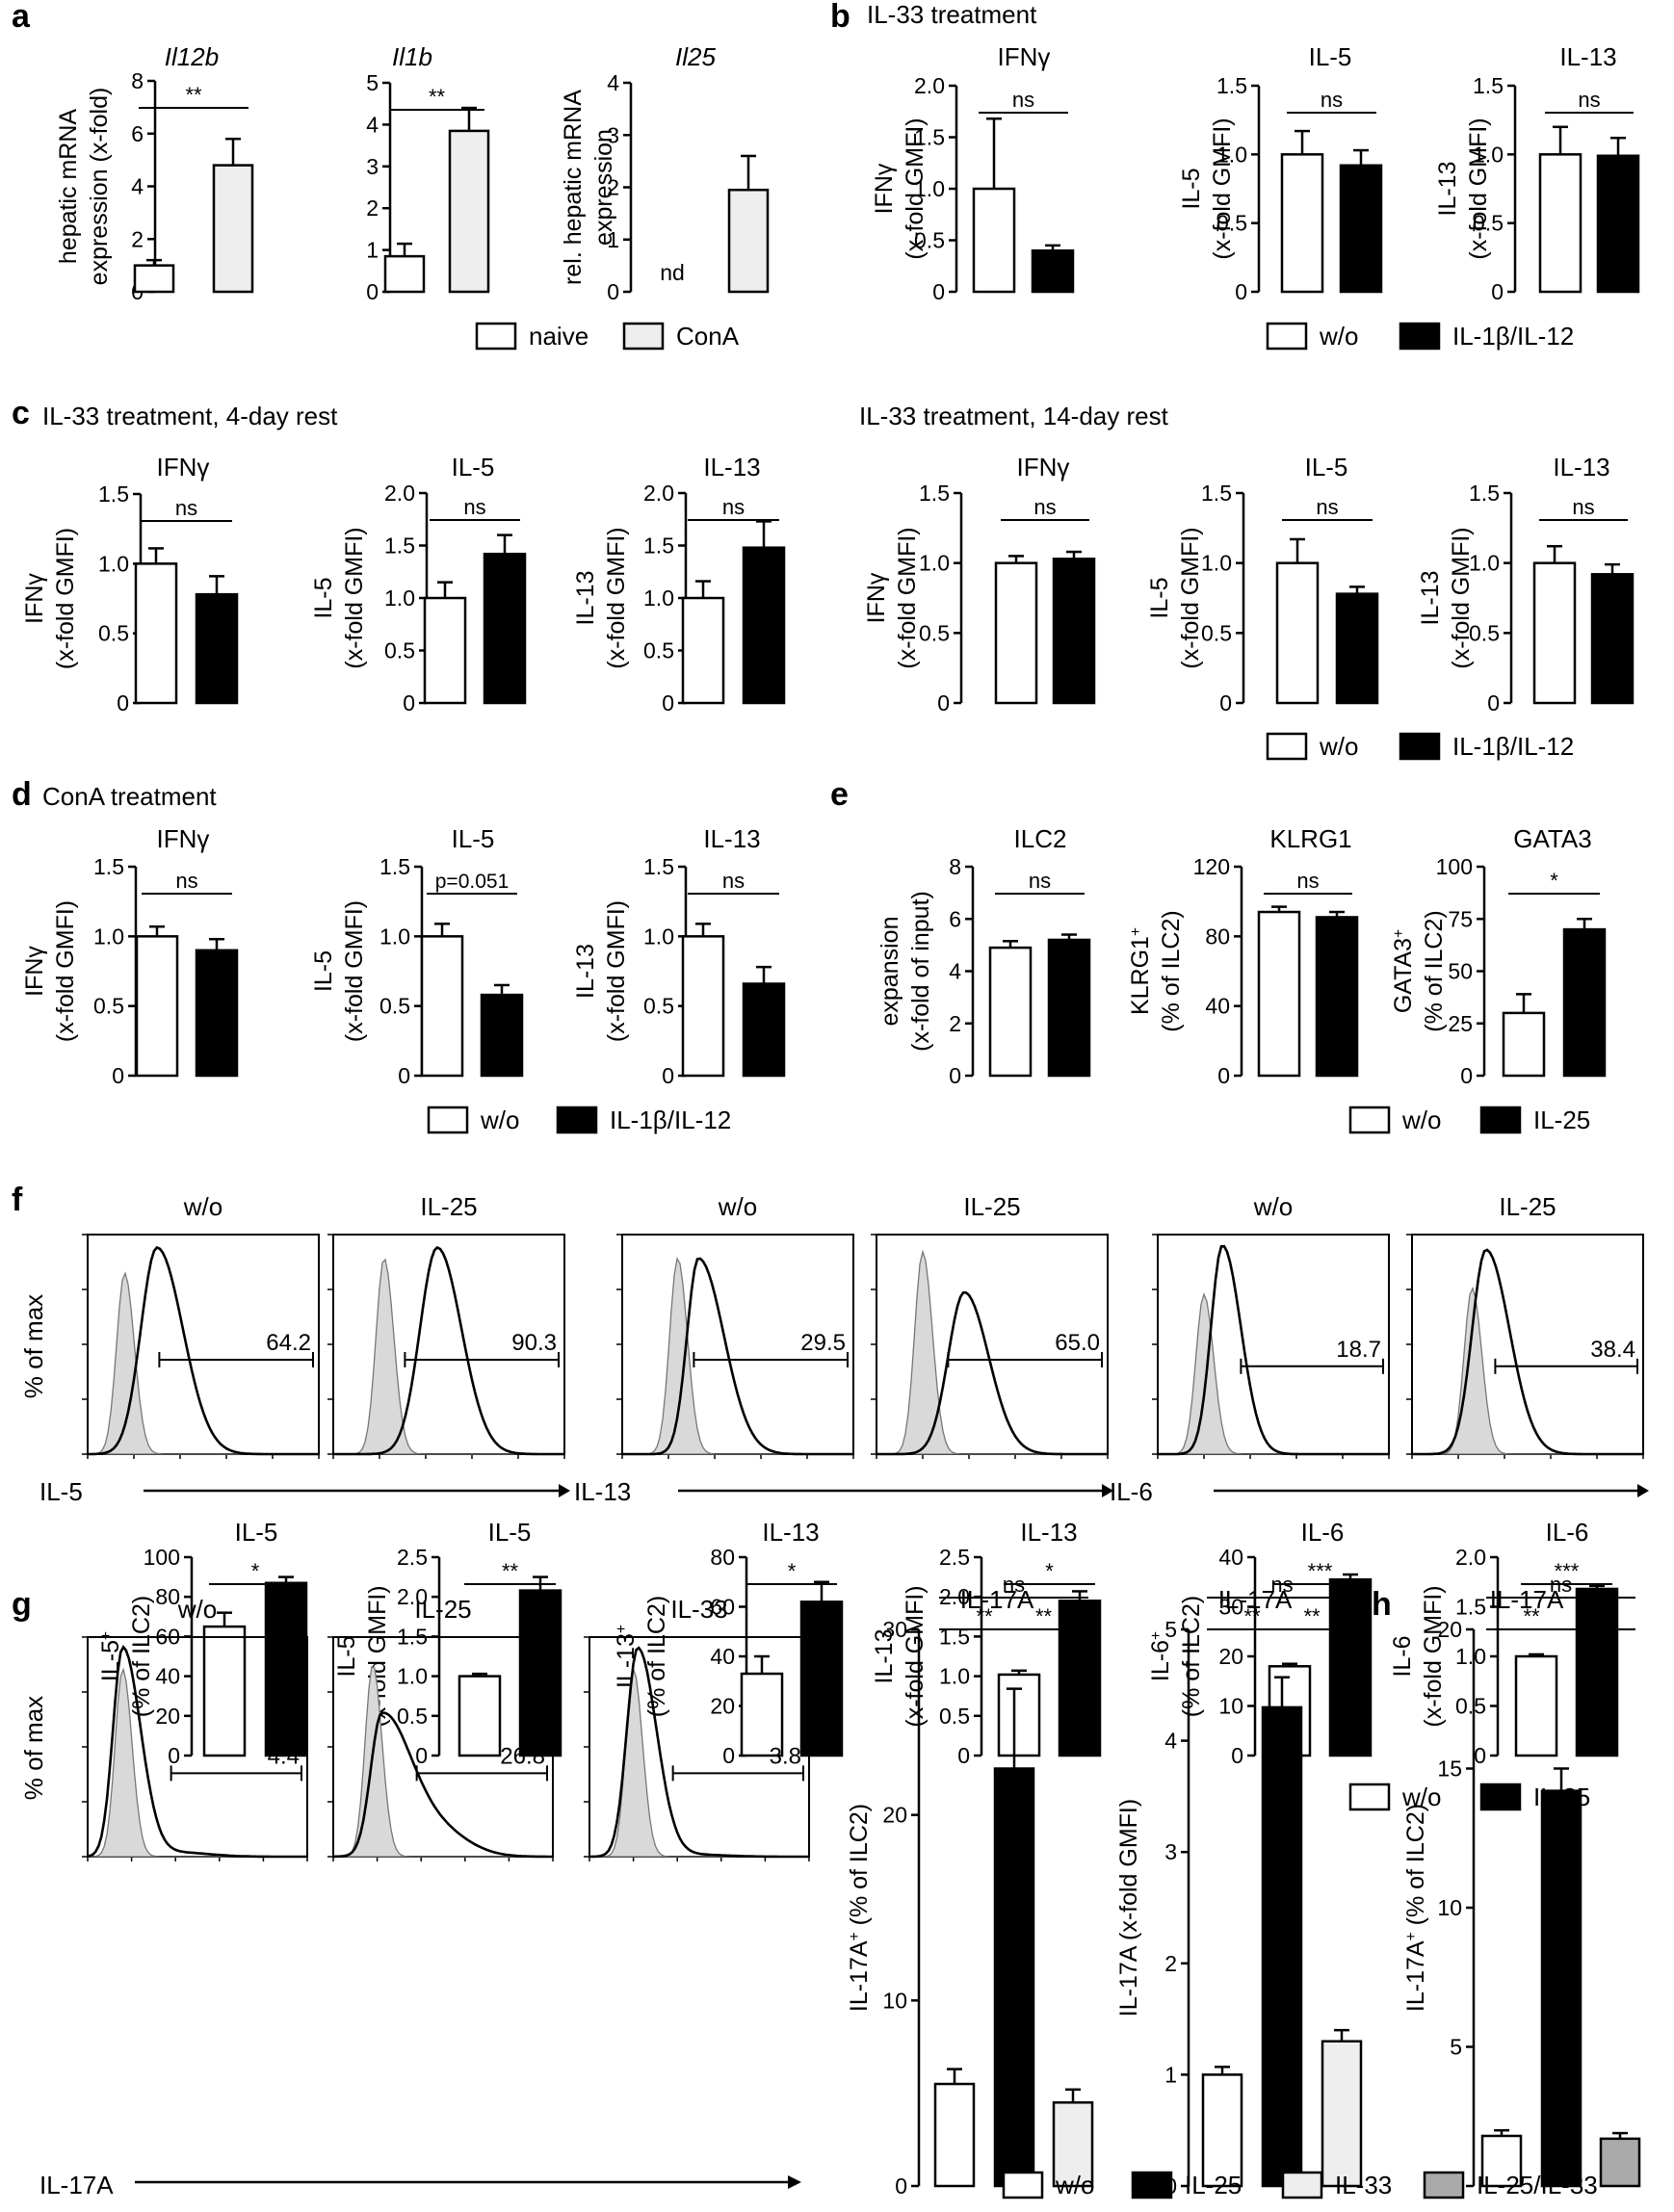  I want to click on y-tick-label: 20, so click(722, 1706).